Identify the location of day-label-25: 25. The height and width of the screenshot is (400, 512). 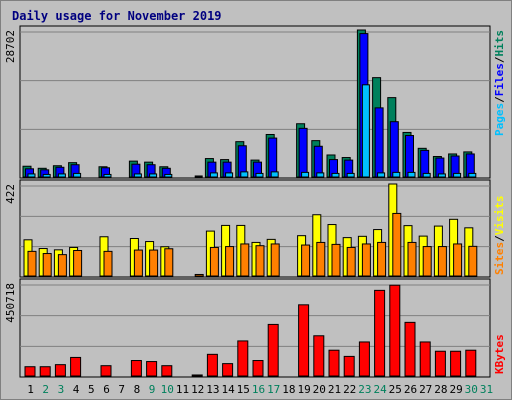
(395, 389).